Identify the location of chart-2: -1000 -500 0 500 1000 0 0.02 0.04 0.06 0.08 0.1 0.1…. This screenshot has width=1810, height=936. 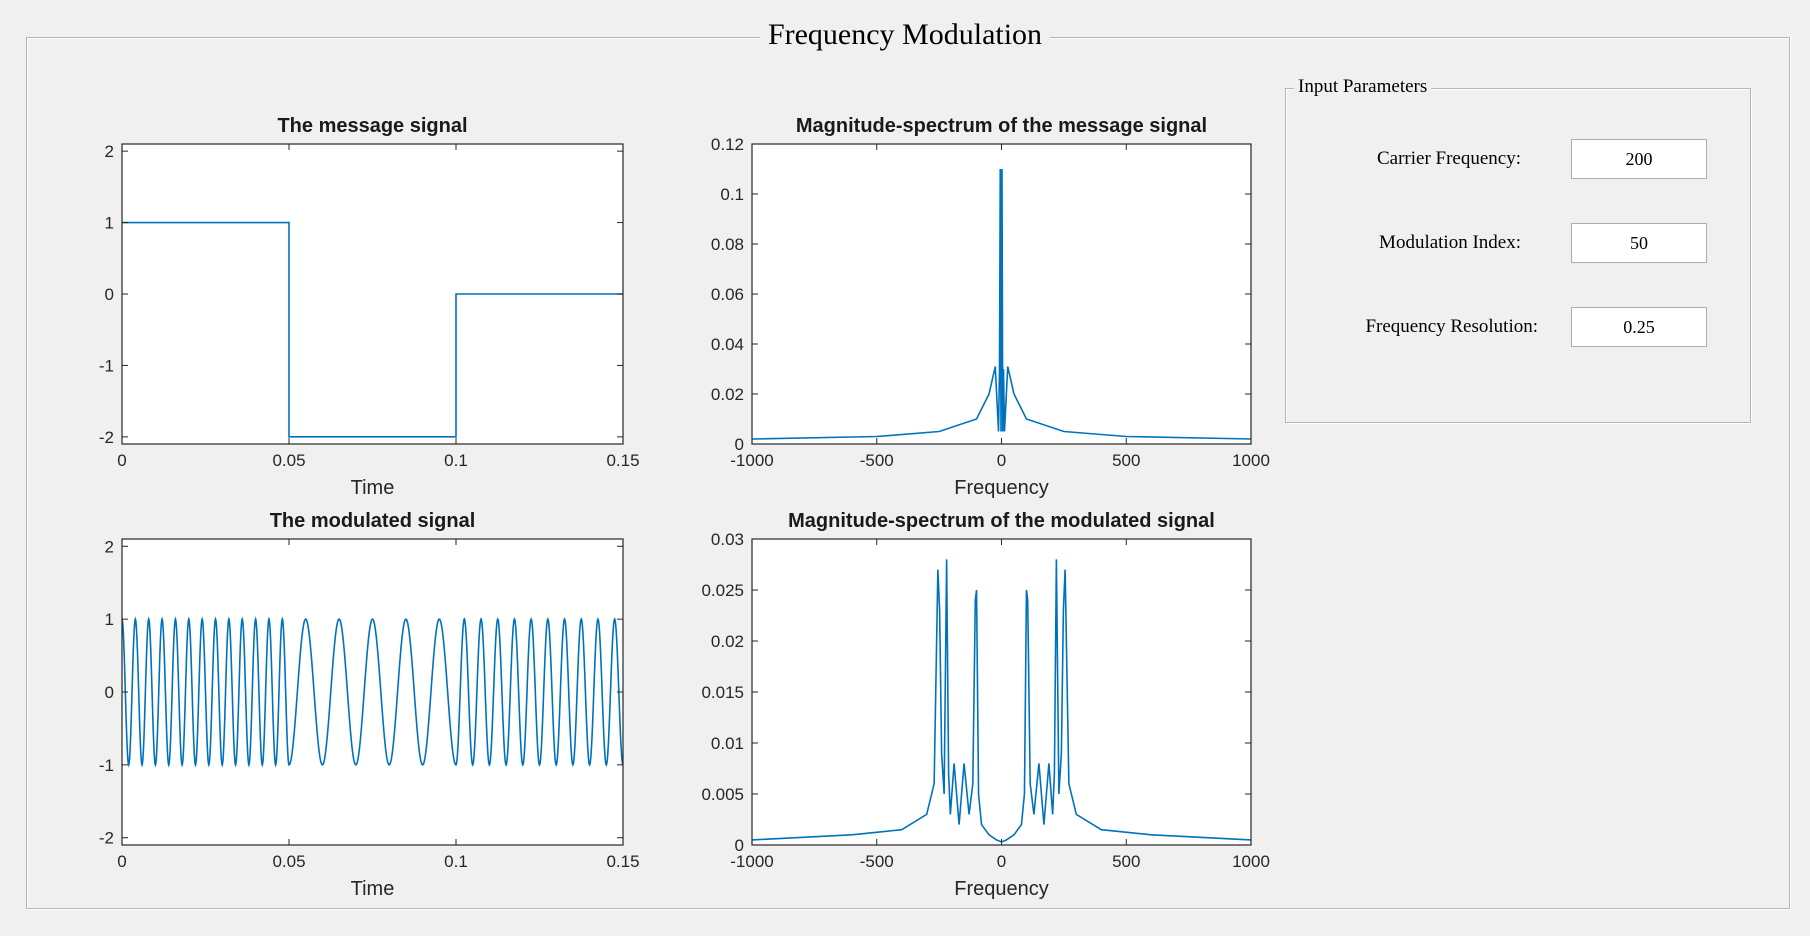
(990, 307).